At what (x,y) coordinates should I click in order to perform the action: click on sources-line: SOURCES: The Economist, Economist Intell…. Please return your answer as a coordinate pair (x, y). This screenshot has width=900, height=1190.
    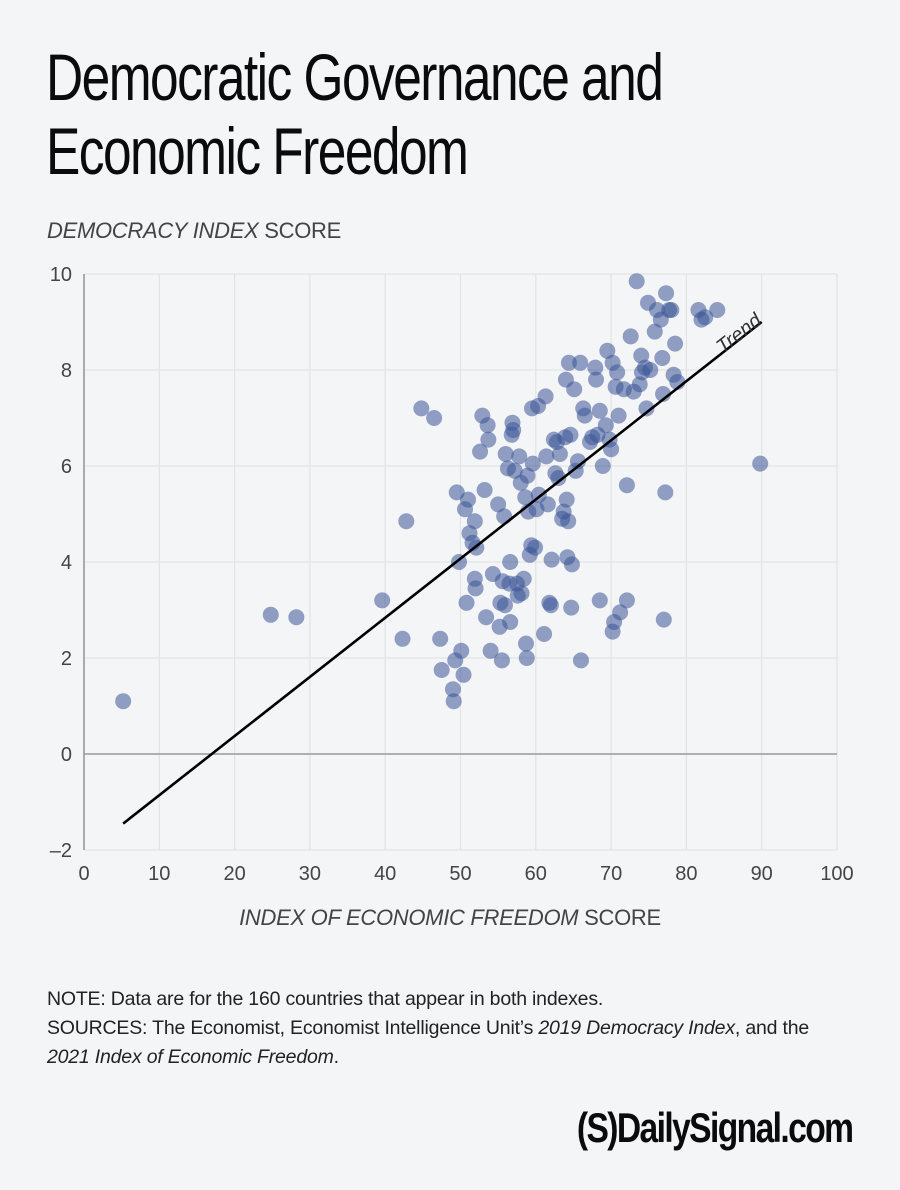
    Looking at the image, I should click on (447, 1043).